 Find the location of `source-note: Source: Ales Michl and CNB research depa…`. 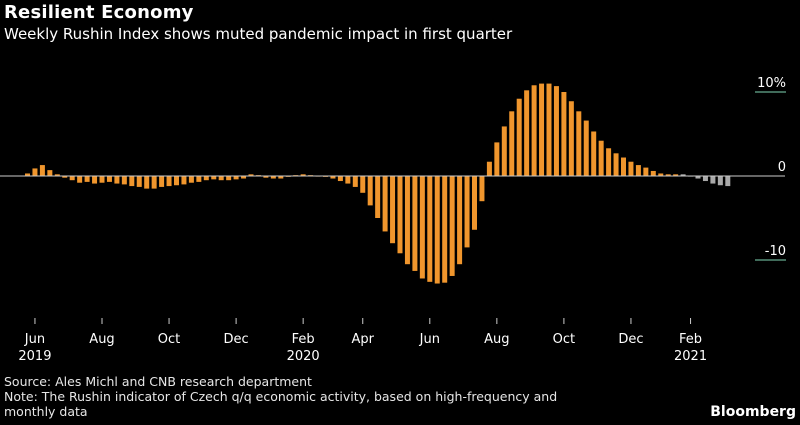

source-note: Source: Ales Michl and CNB research depa… is located at coordinates (158, 381).